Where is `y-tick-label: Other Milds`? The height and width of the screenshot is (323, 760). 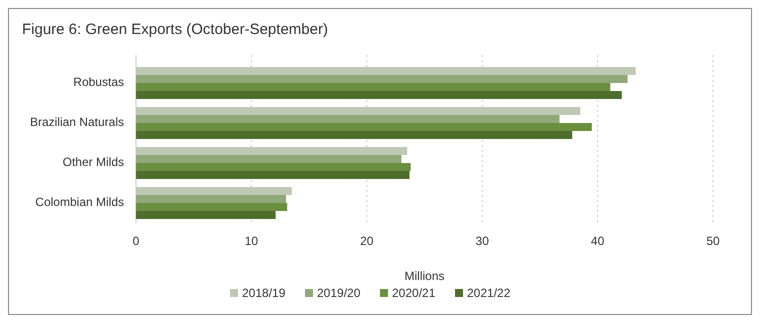
y-tick-label: Other Milds is located at coordinates (93, 162).